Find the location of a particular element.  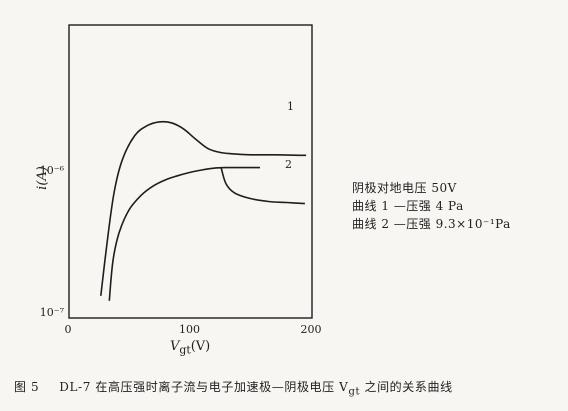

x-axis-sub: gt is located at coordinates (185, 350).